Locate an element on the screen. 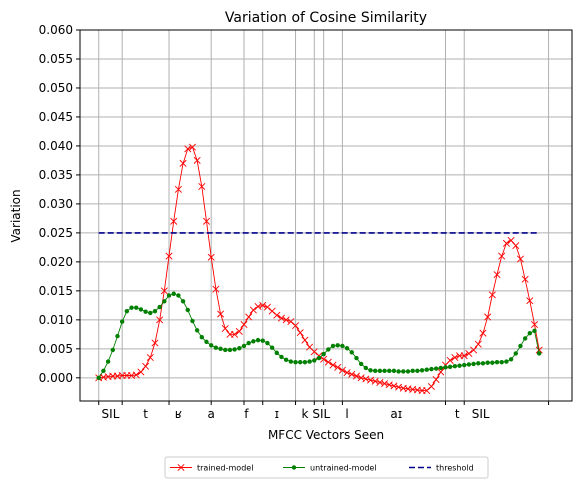 Image resolution: width=588 pixels, height=487 pixels. y-tick-label: 0.030 is located at coordinates (56, 204).